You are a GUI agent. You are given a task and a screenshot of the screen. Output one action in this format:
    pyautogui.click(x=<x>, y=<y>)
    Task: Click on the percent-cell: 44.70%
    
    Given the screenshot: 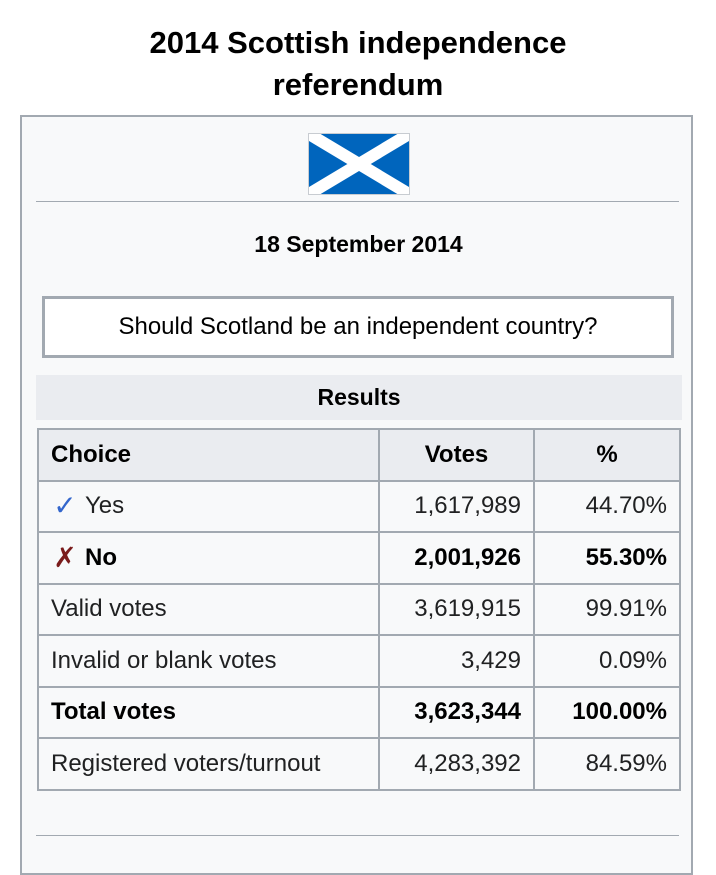 What is the action you would take?
    pyautogui.click(x=607, y=506)
    